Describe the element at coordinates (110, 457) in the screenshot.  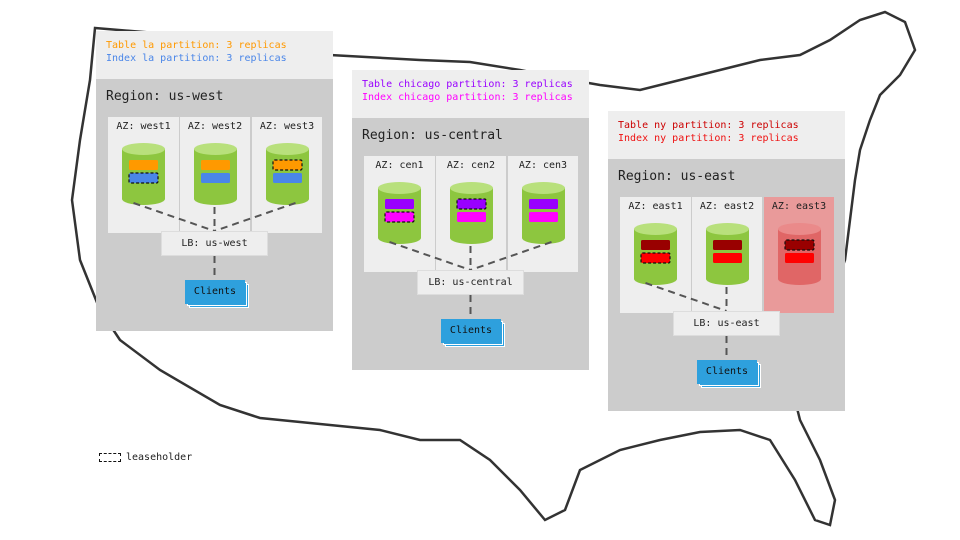
I see `leaseholder-swatch` at that location.